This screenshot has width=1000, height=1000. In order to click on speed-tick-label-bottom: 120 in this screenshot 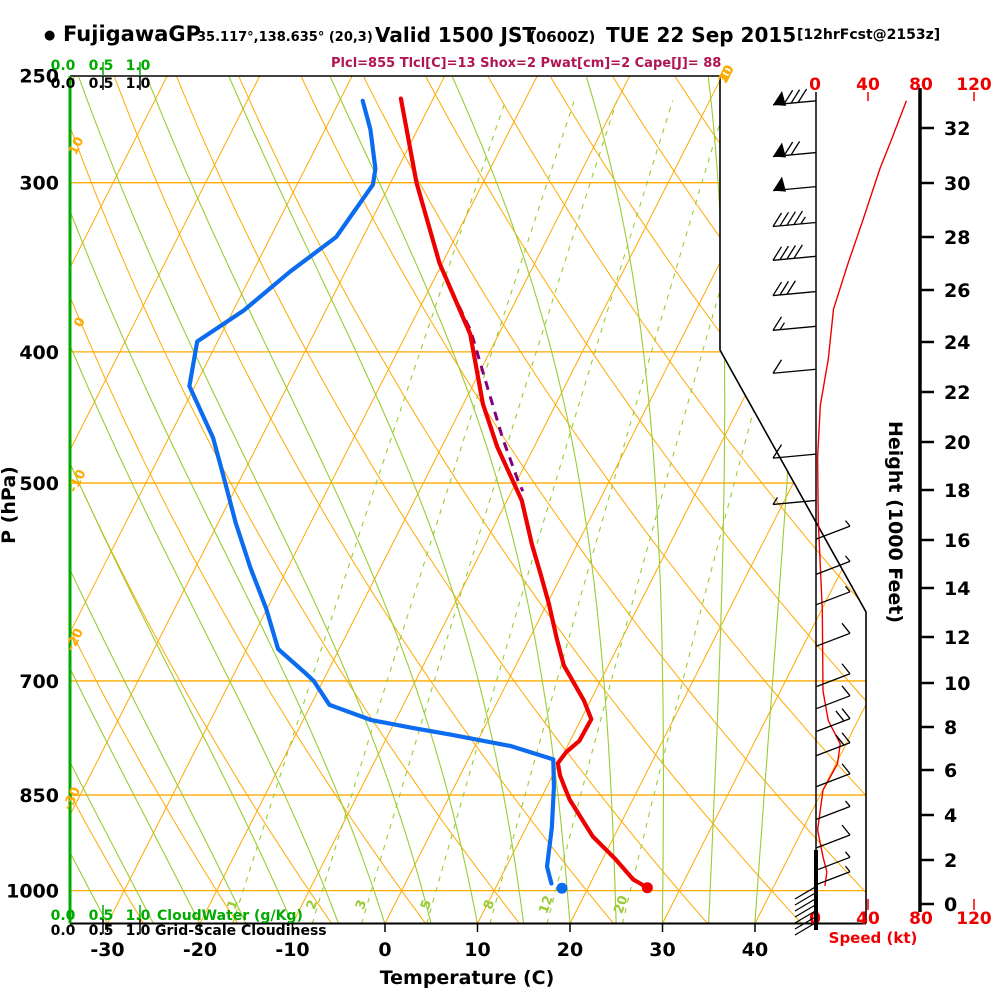, I will do `click(974, 919)`.